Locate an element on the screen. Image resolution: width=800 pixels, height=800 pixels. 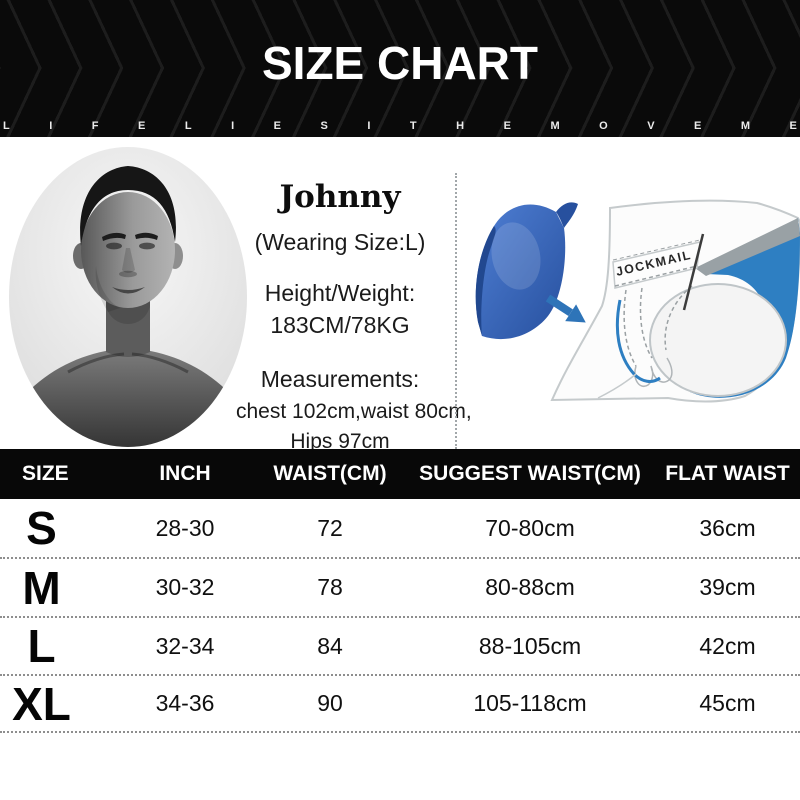
measurements-line2: Hips 97cm is located at coordinates (340, 441).